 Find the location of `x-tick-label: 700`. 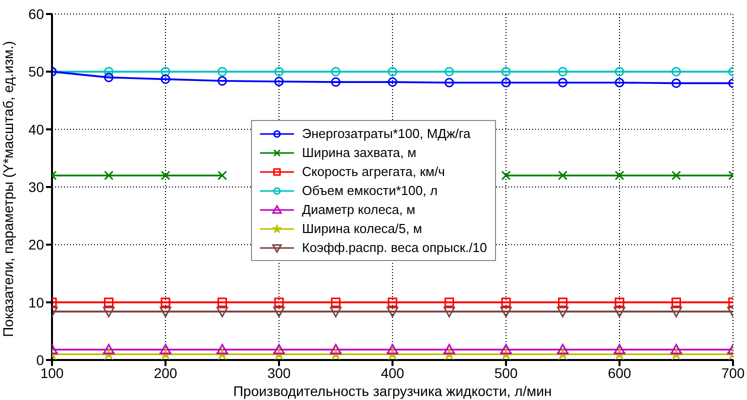

x-tick-label: 700 is located at coordinates (733, 372).